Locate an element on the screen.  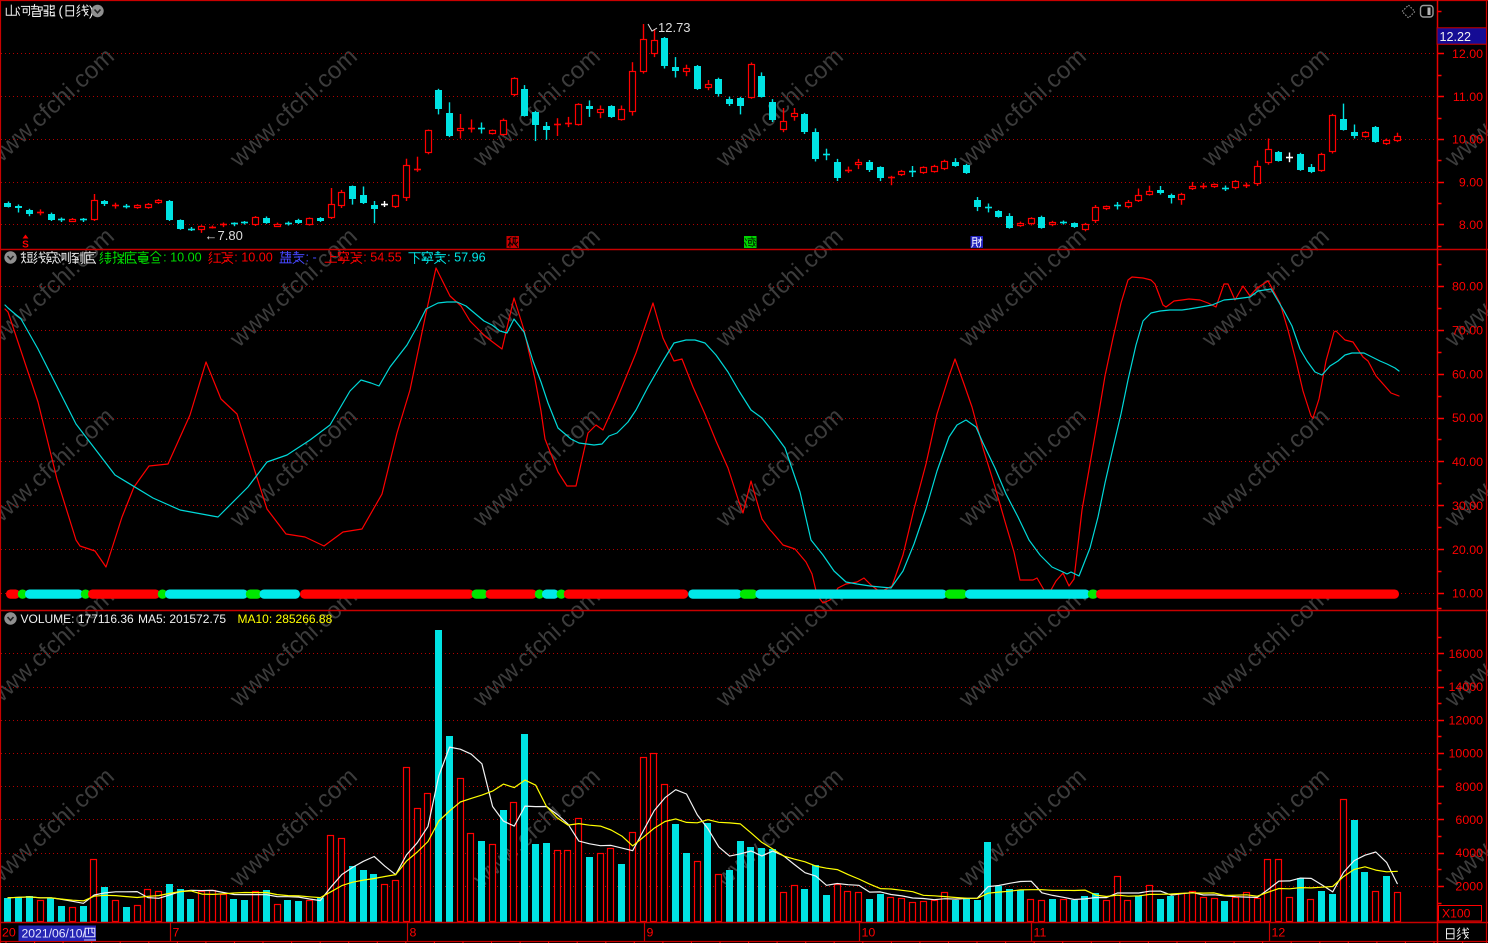
svg-text: 60.00 is located at coordinates (1467, 374).